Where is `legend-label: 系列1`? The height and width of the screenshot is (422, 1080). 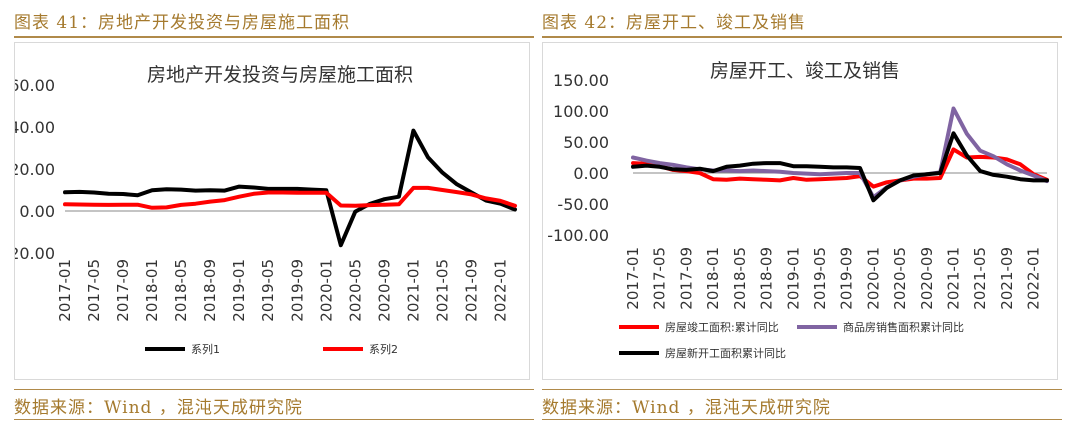
legend-label: 系列1 is located at coordinates (205, 349).